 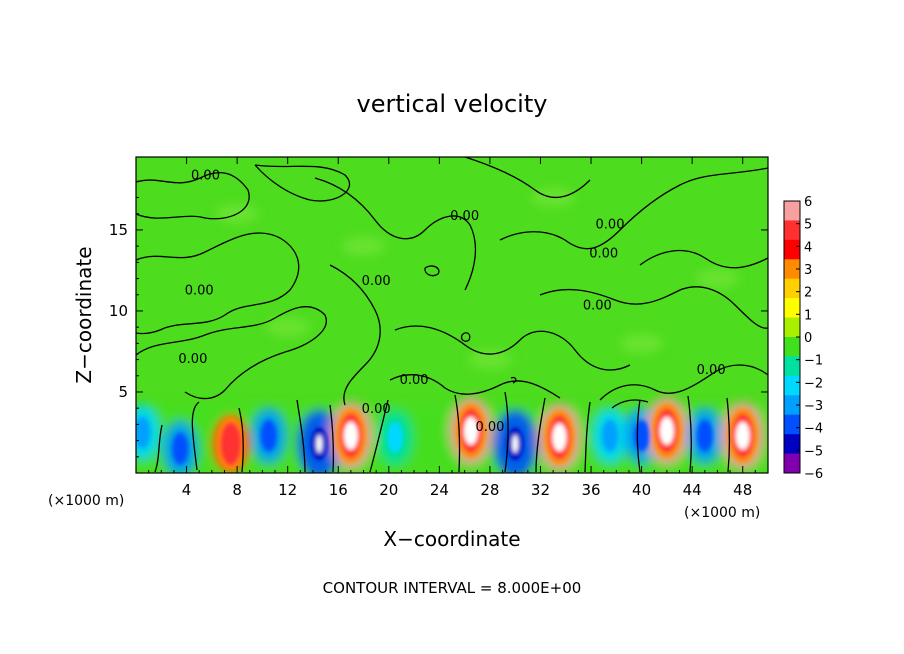 I want to click on y-axis-label: Z−coordinate, so click(x=84, y=314).